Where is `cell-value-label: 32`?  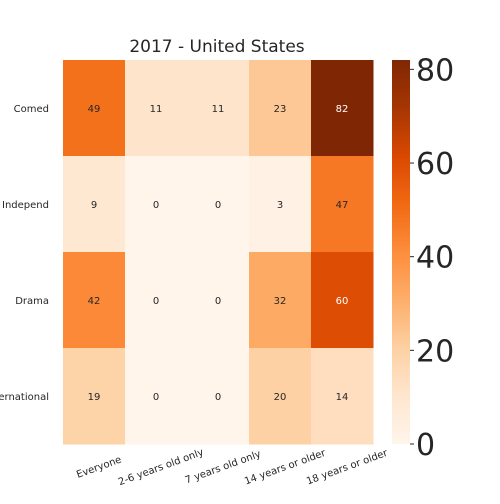 cell-value-label: 32 is located at coordinates (280, 301).